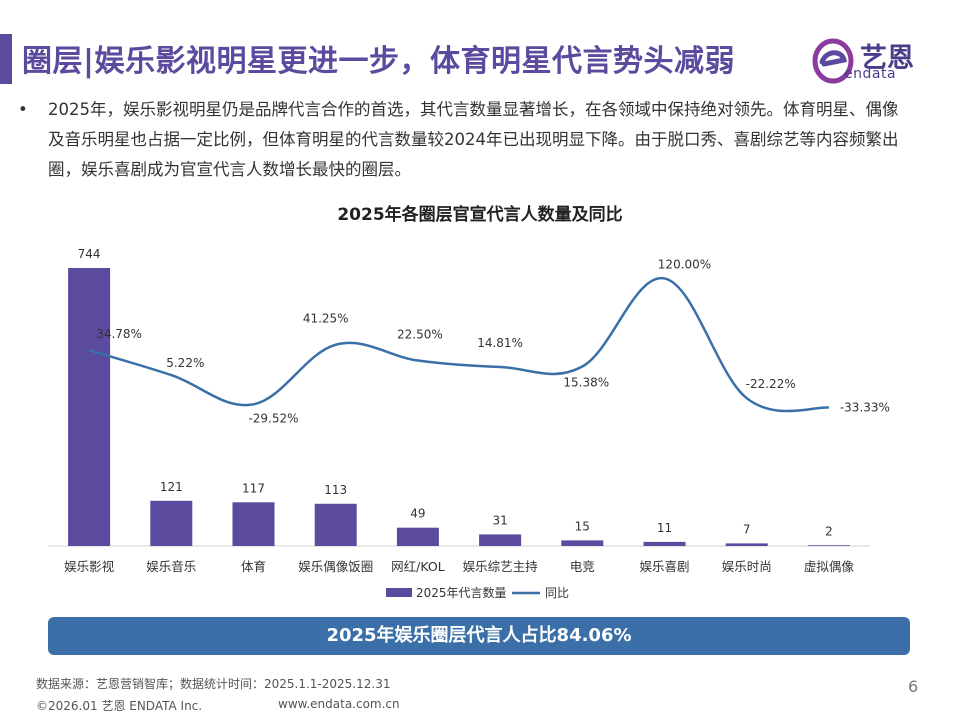  I want to click on bar-value-label-0: 744, so click(89, 254).